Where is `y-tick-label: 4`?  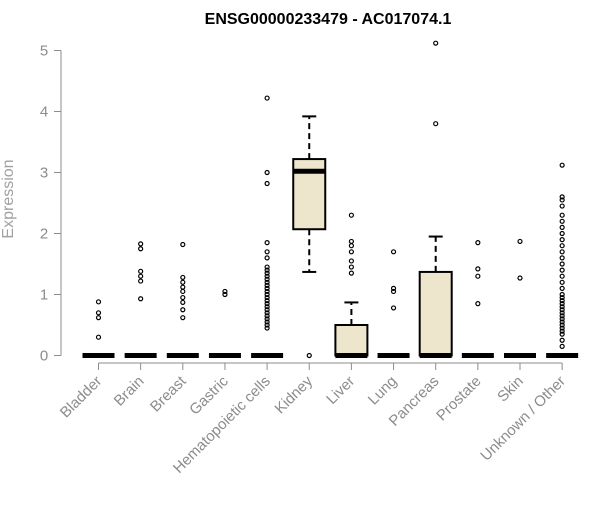
y-tick-label: 4 is located at coordinates (44, 112).